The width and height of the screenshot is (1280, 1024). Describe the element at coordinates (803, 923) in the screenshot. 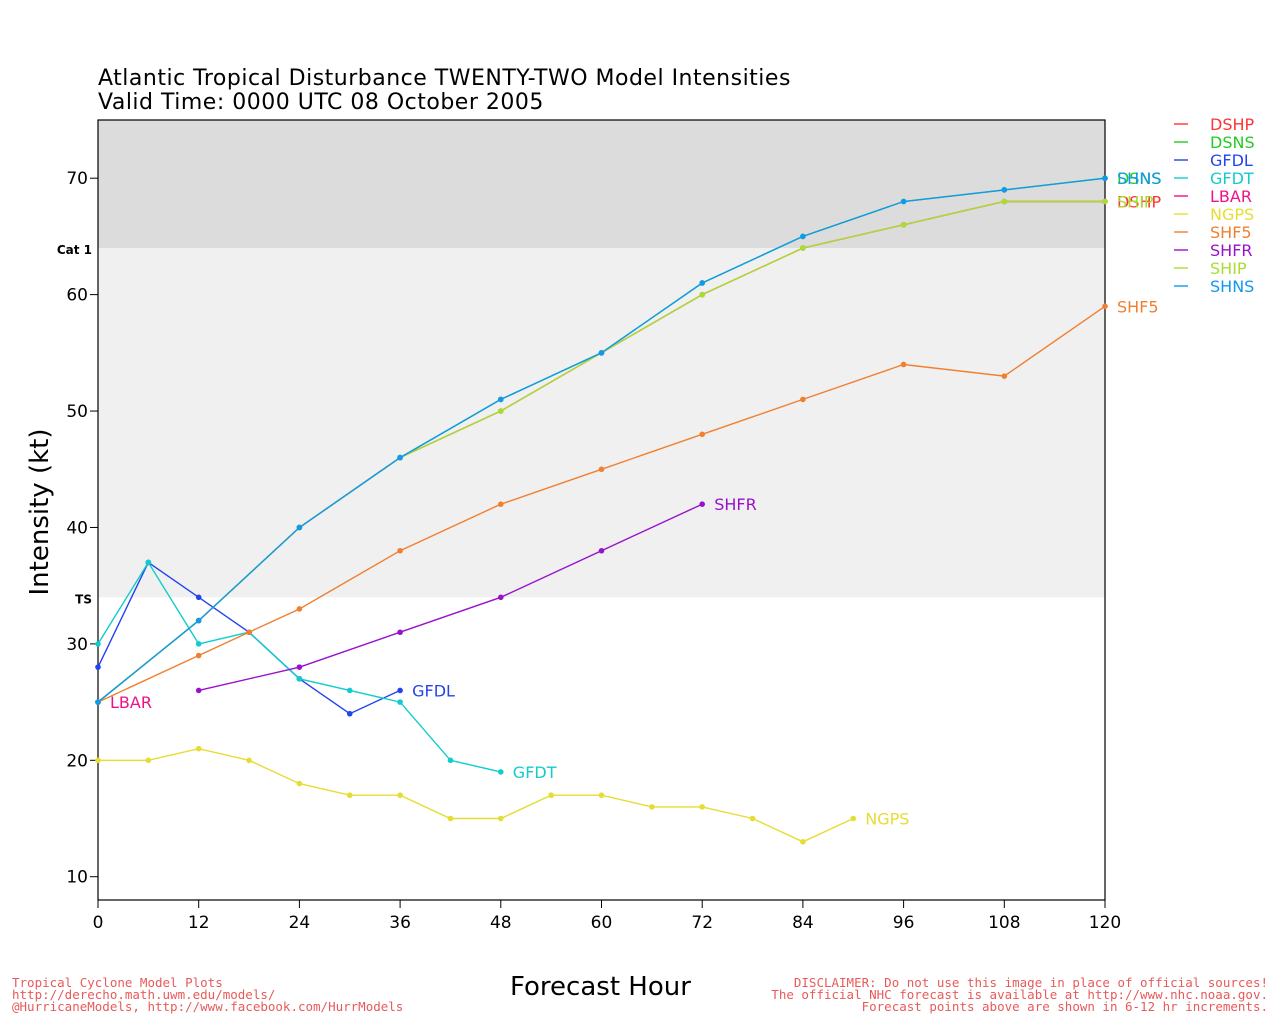

I see `x-tick-label: 84` at that location.